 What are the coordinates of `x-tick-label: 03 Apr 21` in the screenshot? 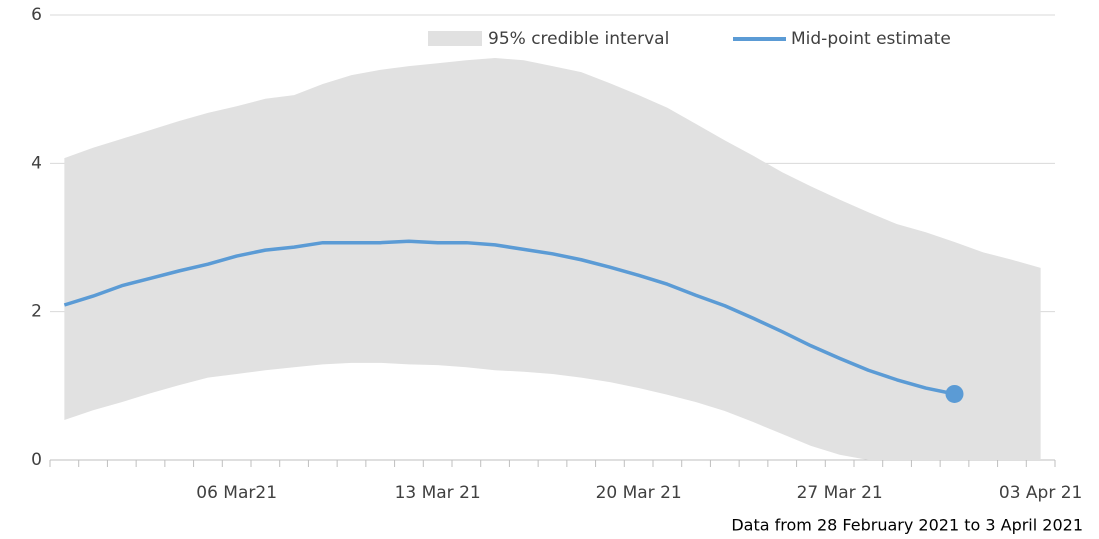 It's located at (1040, 493).